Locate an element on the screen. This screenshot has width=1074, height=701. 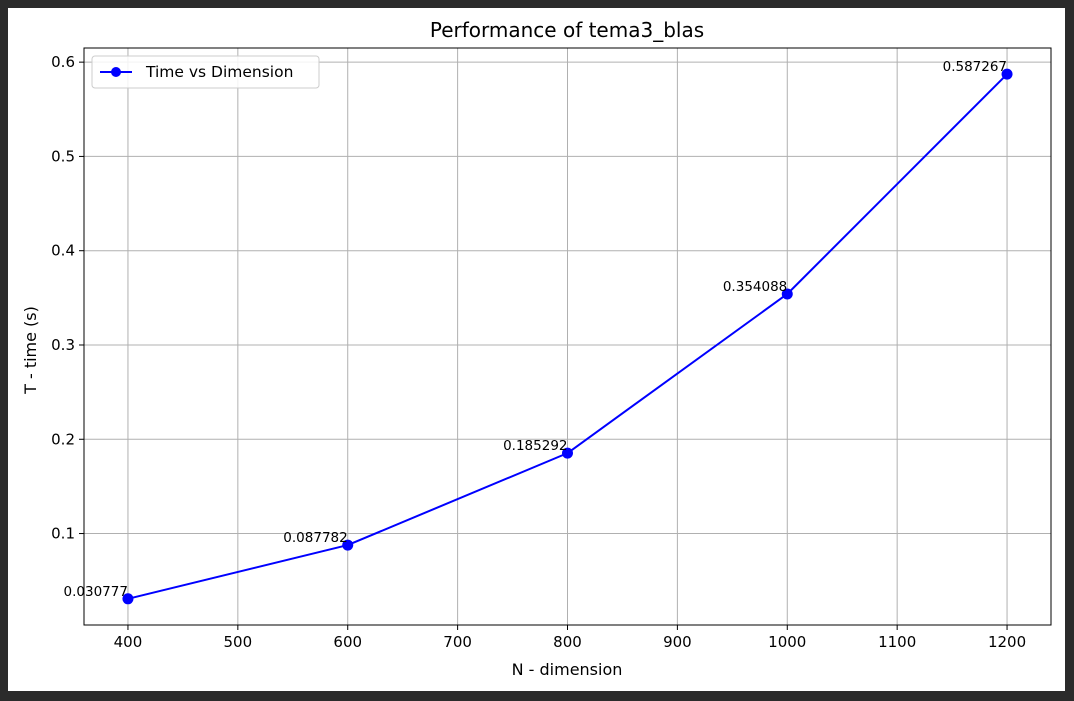
x-tick-label: 1100 is located at coordinates (897, 642).